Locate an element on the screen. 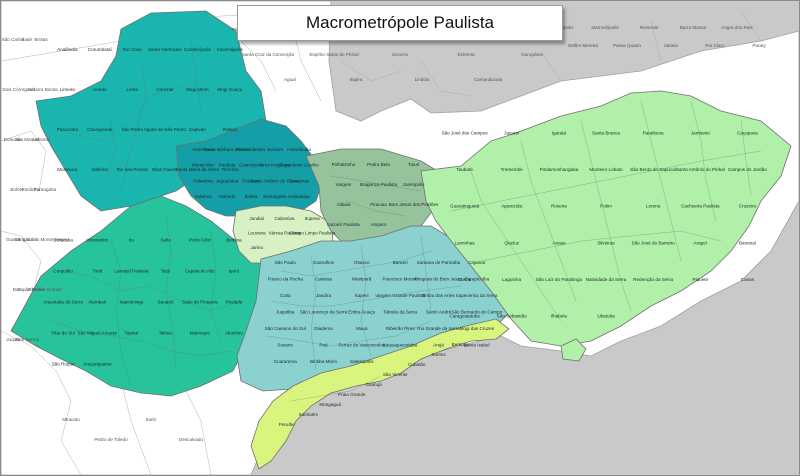 This screenshot has height=476, width=800. municipality-label-queluz: Queluz is located at coordinates (511, 242).